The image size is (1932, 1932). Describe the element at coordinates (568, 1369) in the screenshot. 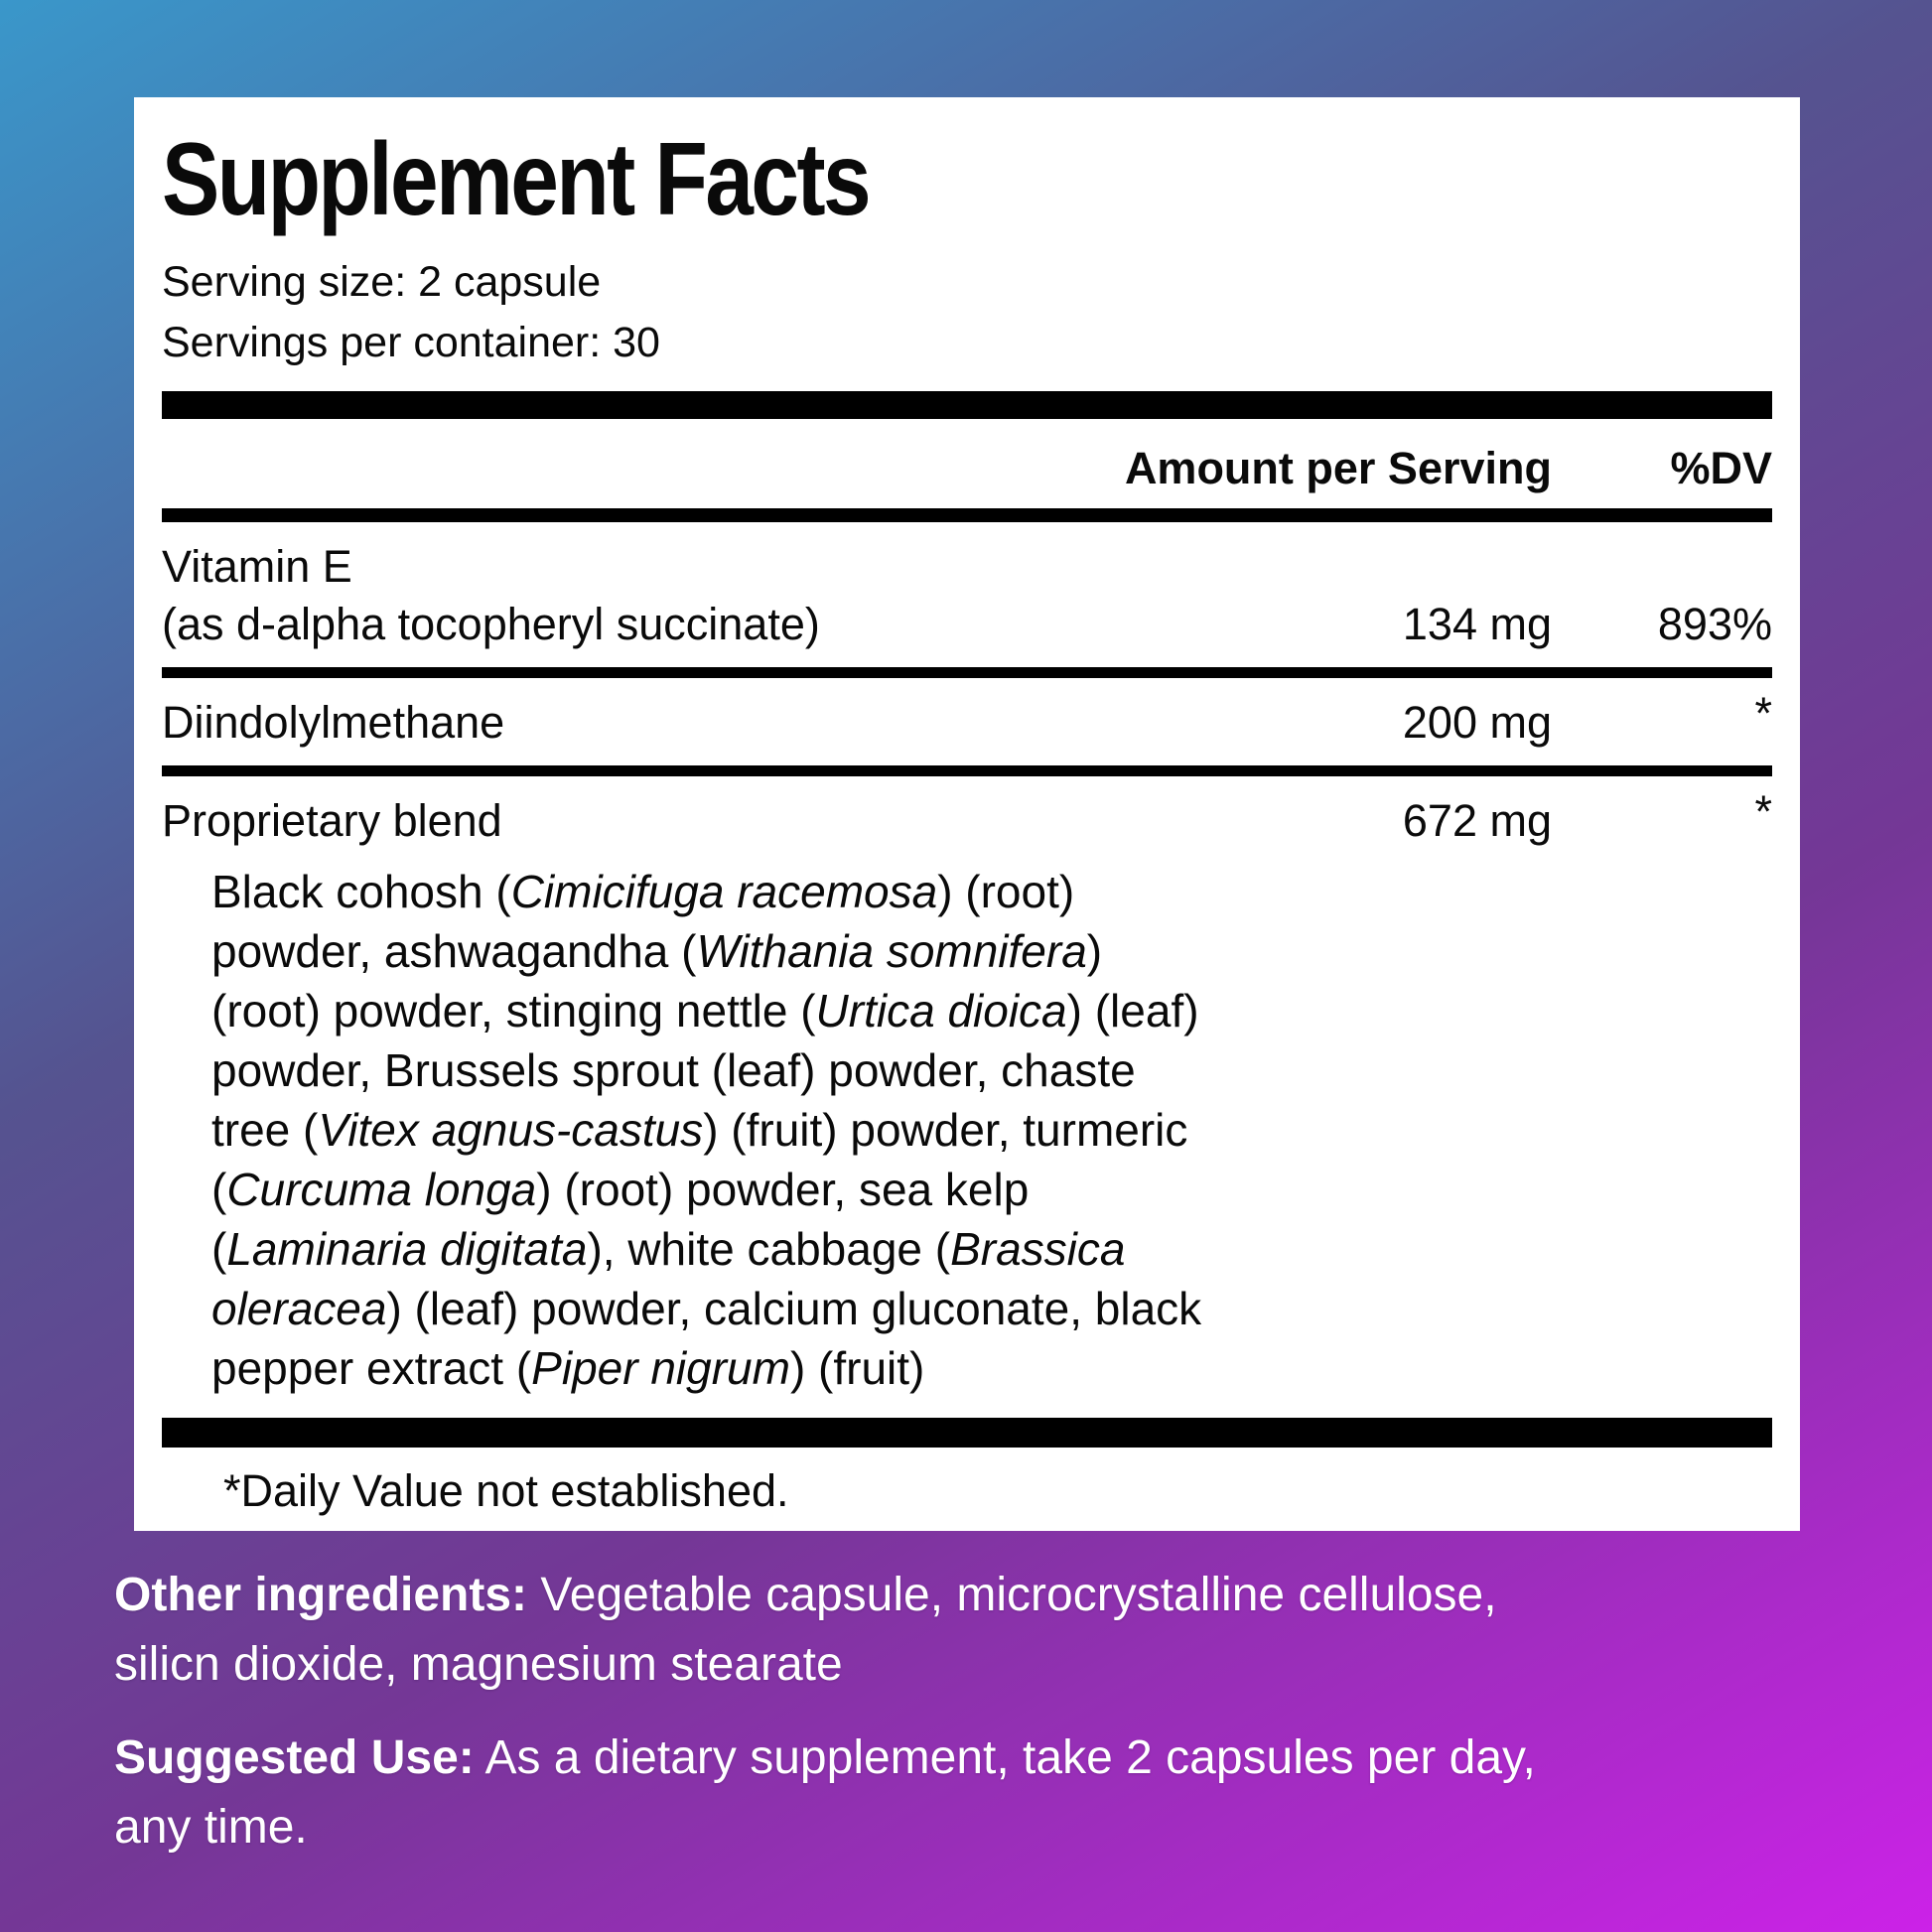

I see `blend-line: pepper extract (Piper nigrum) (fruit)` at that location.